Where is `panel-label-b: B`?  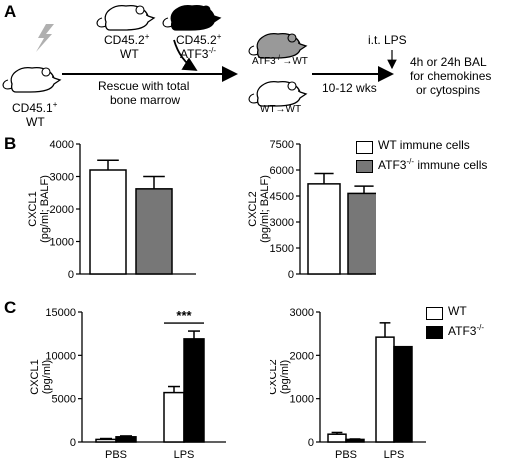 panel-label-b: B is located at coordinates (10, 143).